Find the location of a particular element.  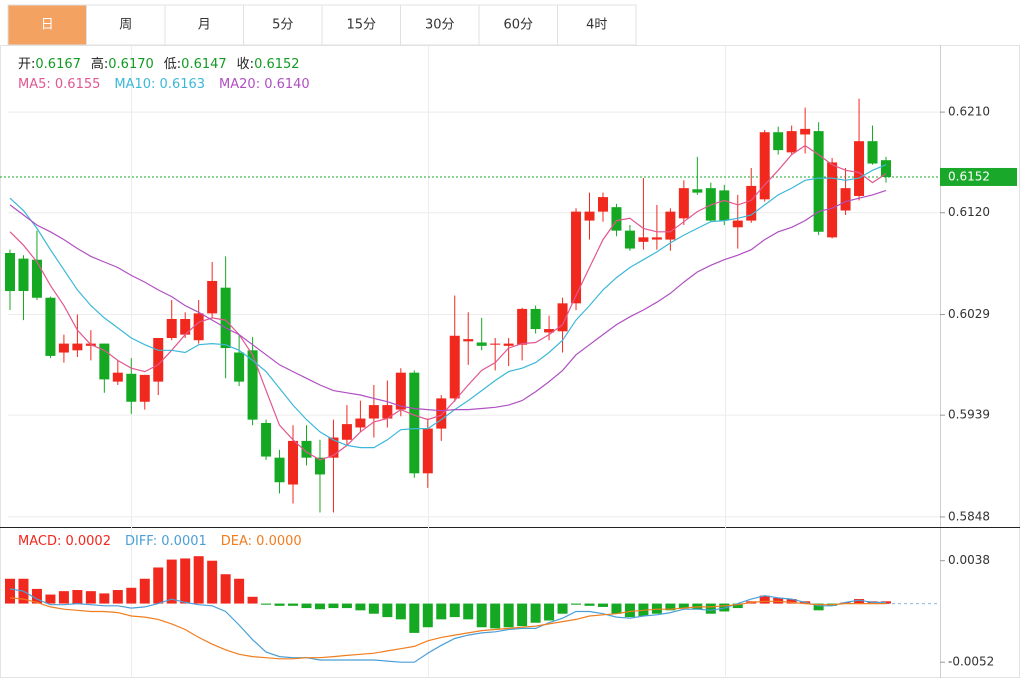

tab-label: 日 is located at coordinates (47, 25).